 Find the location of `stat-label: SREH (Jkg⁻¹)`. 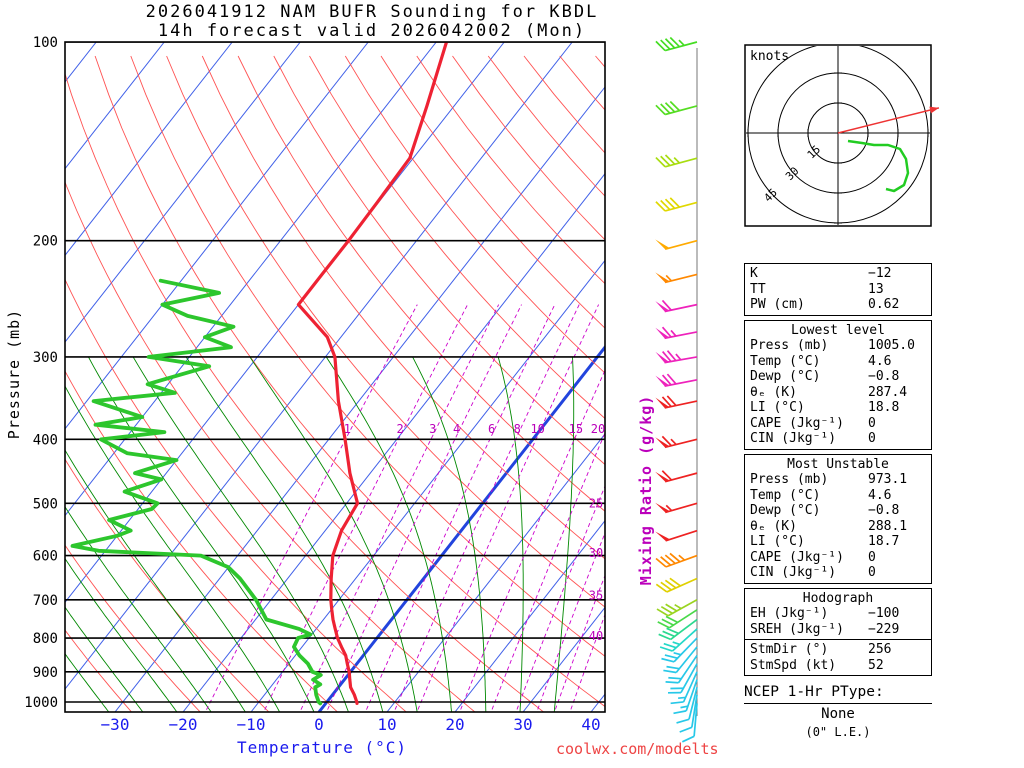

stat-label: SREH (Jkg⁻¹) is located at coordinates (797, 629).